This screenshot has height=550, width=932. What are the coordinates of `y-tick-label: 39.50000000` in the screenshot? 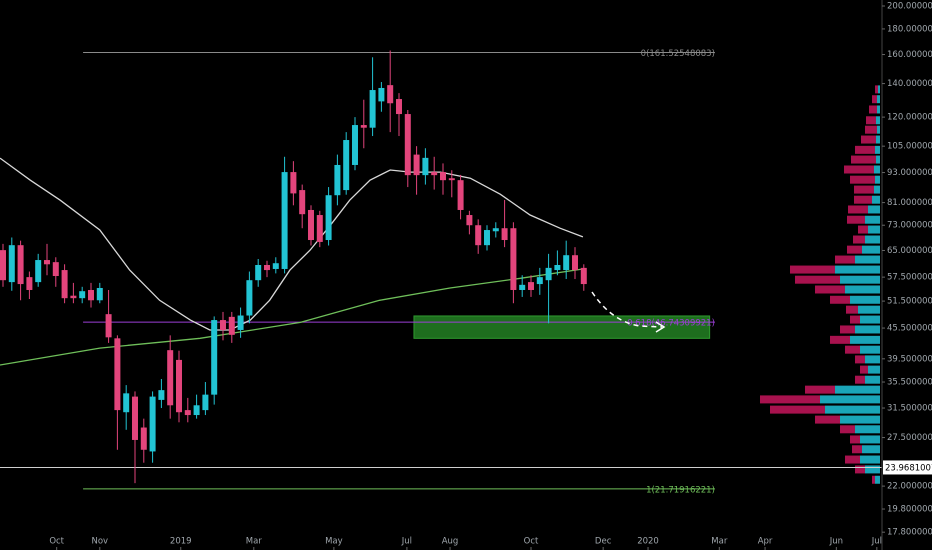 It's located at (909, 359).